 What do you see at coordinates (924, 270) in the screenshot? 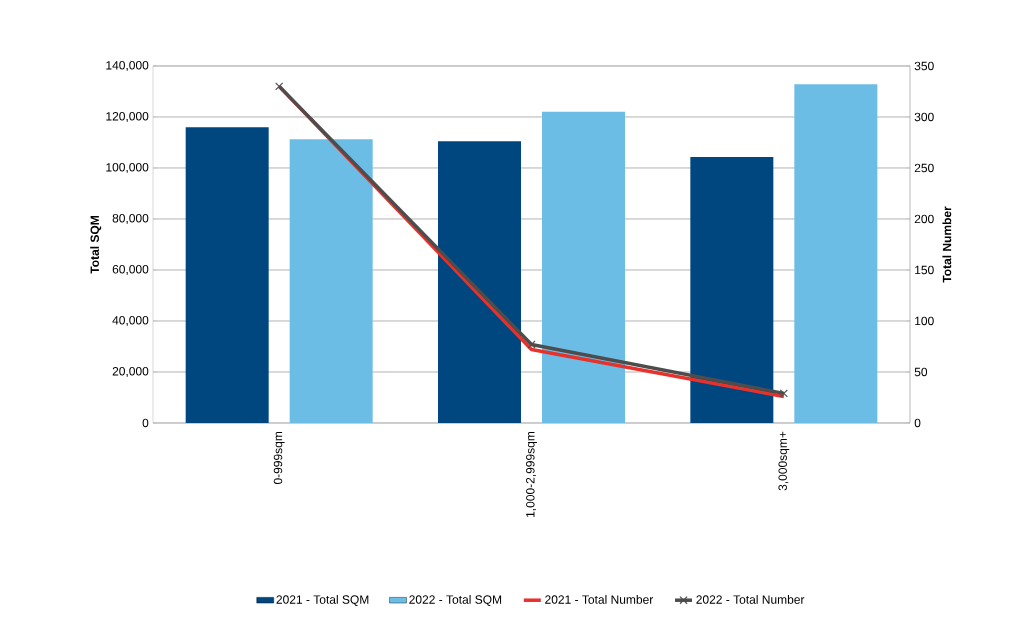
I see `y2-tick-label: 150` at bounding box center [924, 270].